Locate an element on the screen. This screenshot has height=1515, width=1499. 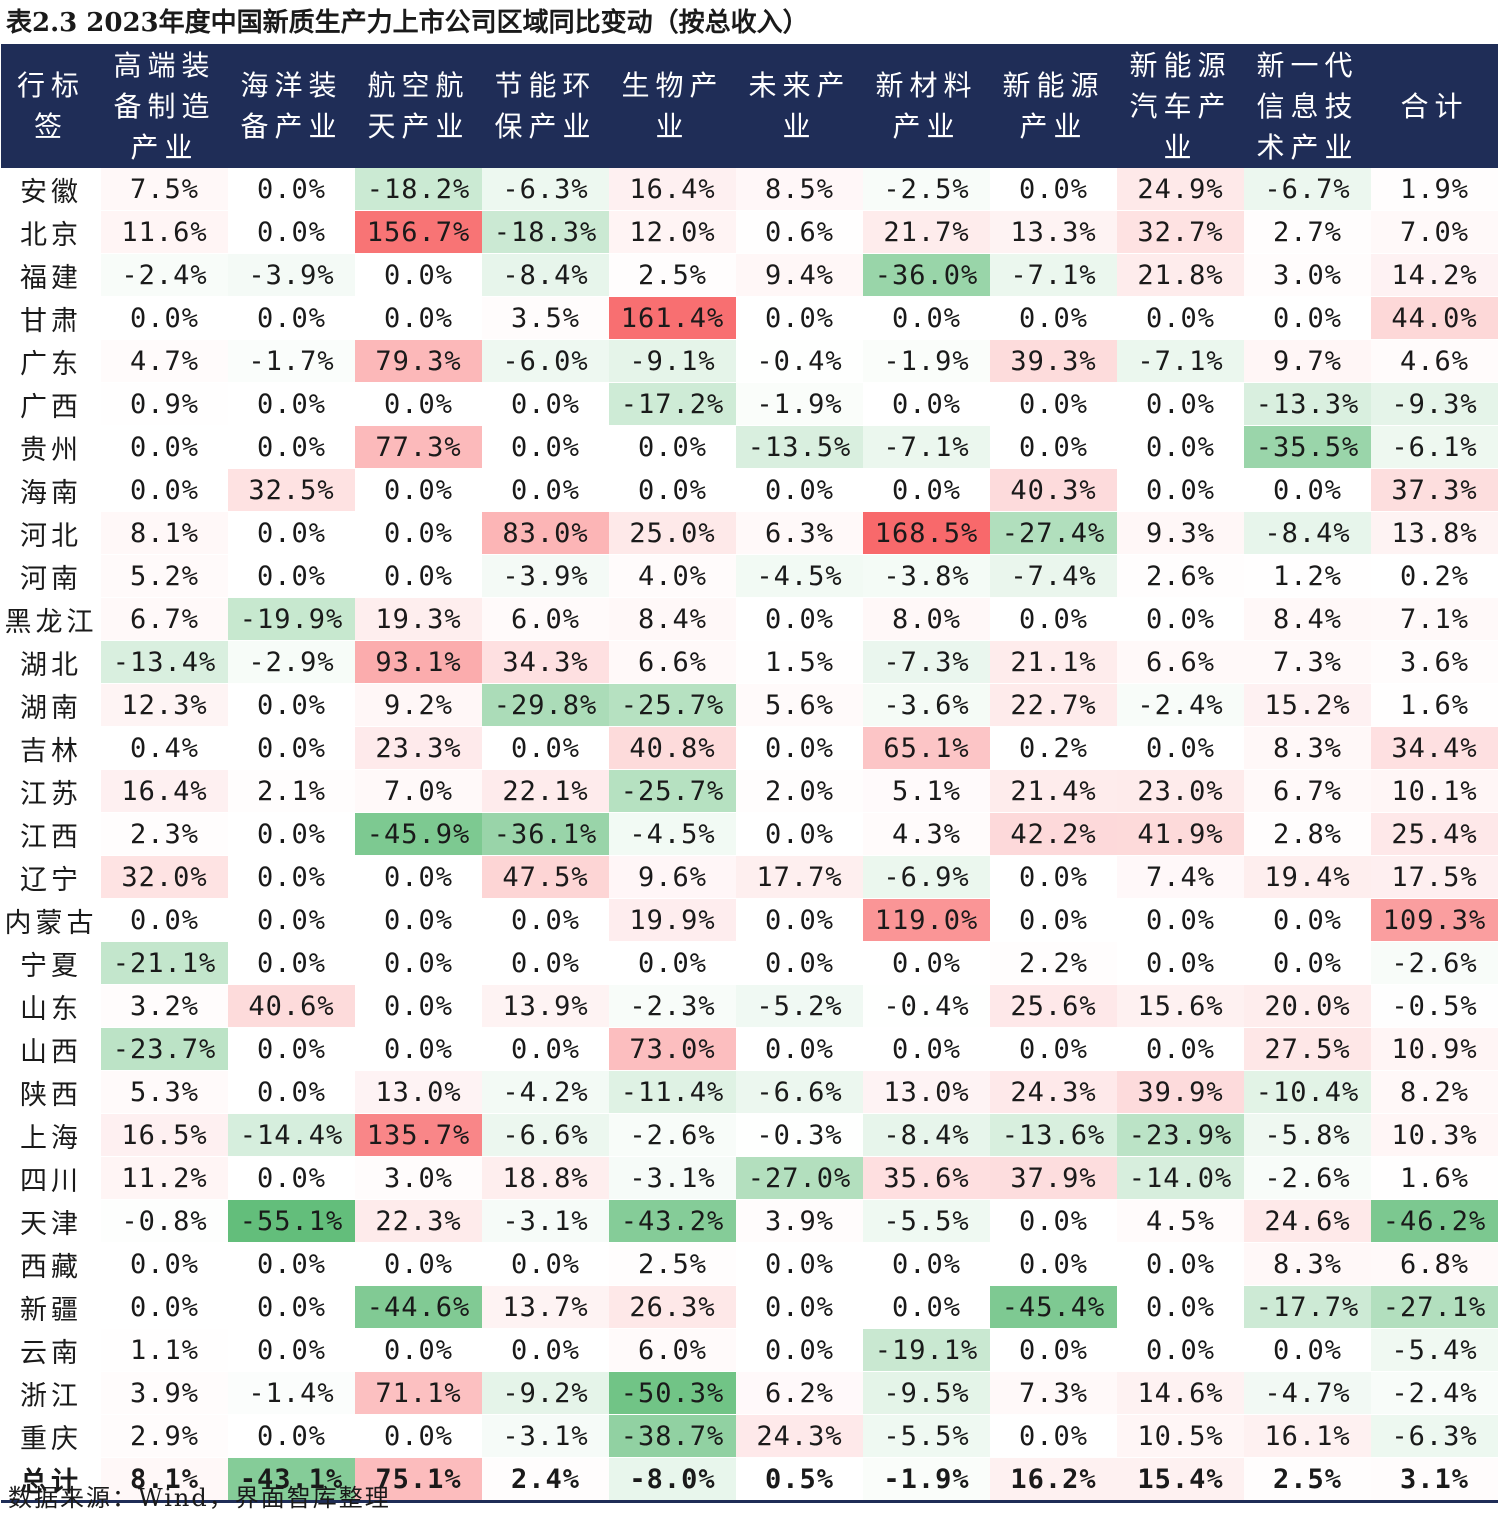
value-cell: 4.3% is located at coordinates (926, 834).